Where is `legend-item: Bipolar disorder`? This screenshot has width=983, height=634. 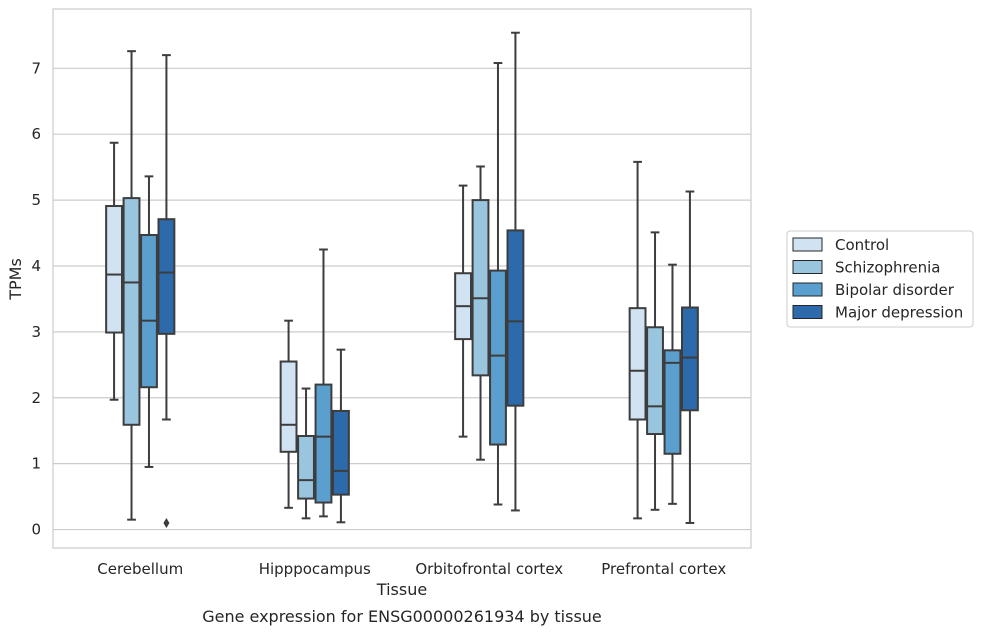 legend-item: Bipolar disorder is located at coordinates (873, 290).